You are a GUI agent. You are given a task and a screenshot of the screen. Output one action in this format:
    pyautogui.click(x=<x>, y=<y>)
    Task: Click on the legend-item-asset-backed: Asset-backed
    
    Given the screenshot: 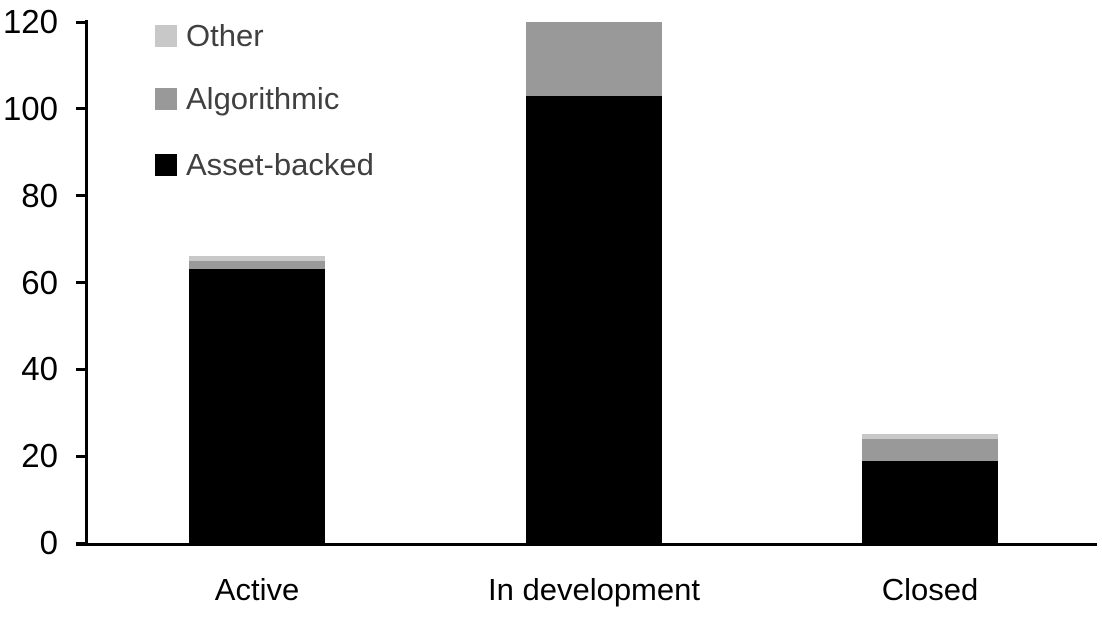 What is the action you would take?
    pyautogui.click(x=264, y=165)
    